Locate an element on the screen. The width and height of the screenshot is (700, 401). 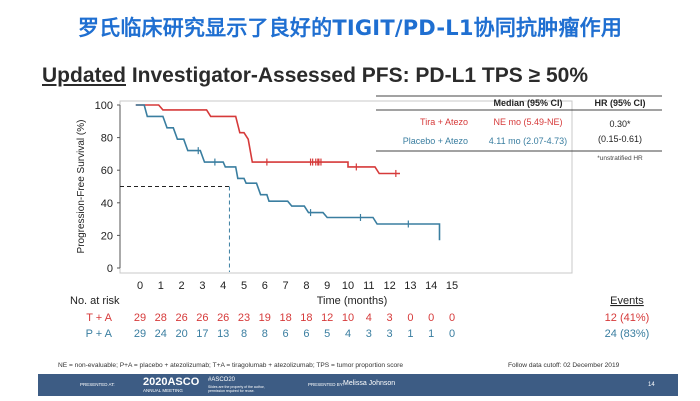
km-curve-tira-atezo is located at coordinates (267, 139).